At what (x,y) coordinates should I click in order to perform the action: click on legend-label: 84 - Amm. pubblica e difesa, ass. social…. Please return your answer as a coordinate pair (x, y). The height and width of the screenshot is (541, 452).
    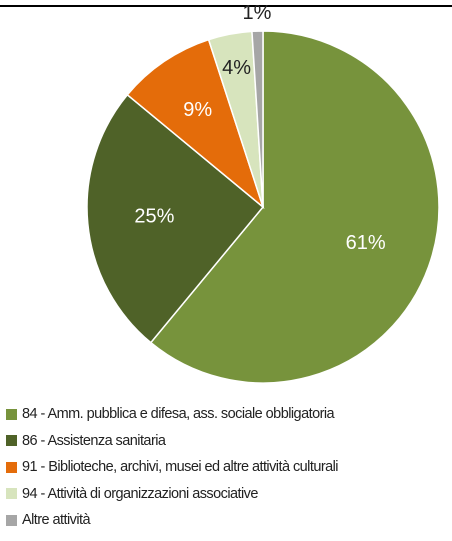
    Looking at the image, I should click on (178, 414).